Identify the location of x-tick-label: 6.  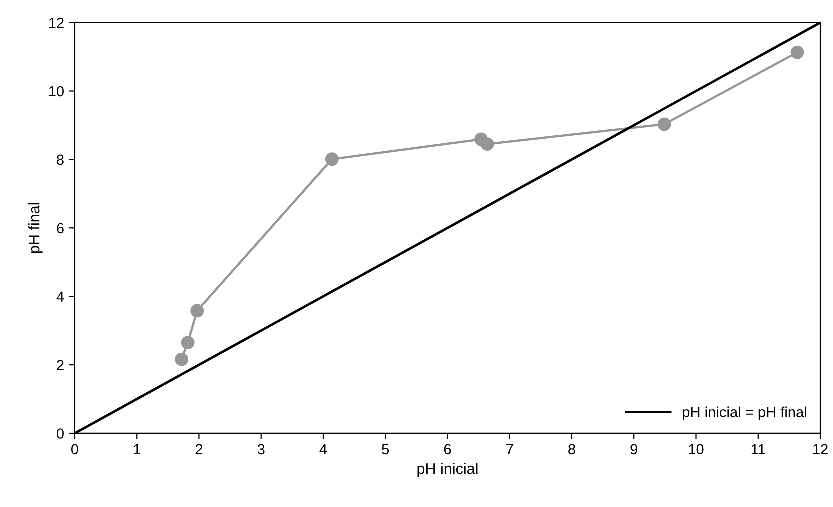
(448, 449).